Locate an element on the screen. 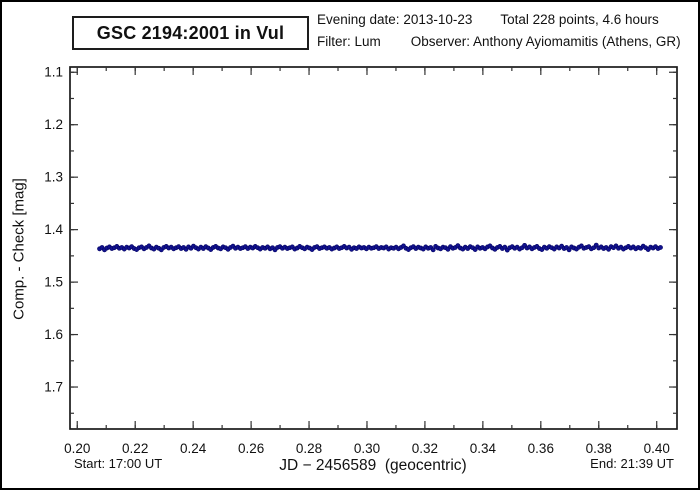  end-time-label: End: 21:39 UT is located at coordinates (632, 463).